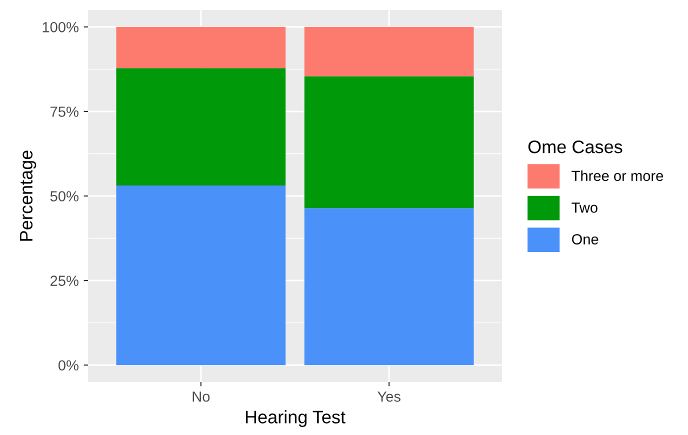  I want to click on y-tick-label: 100%, so click(60, 27).